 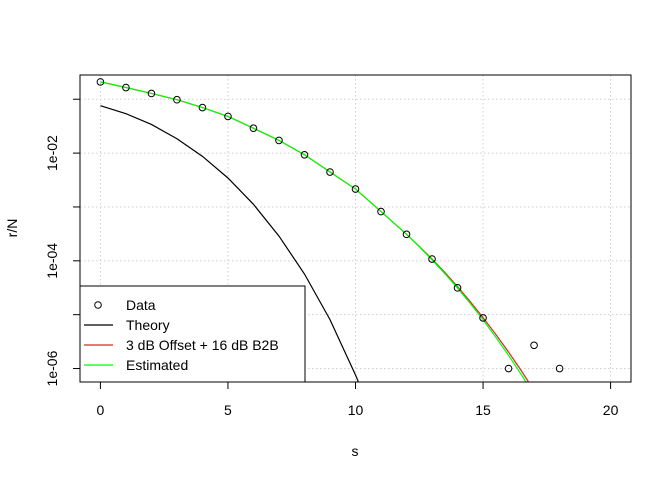 What do you see at coordinates (52, 368) in the screenshot?
I see `y-tick-label-0: 1e-06` at bounding box center [52, 368].